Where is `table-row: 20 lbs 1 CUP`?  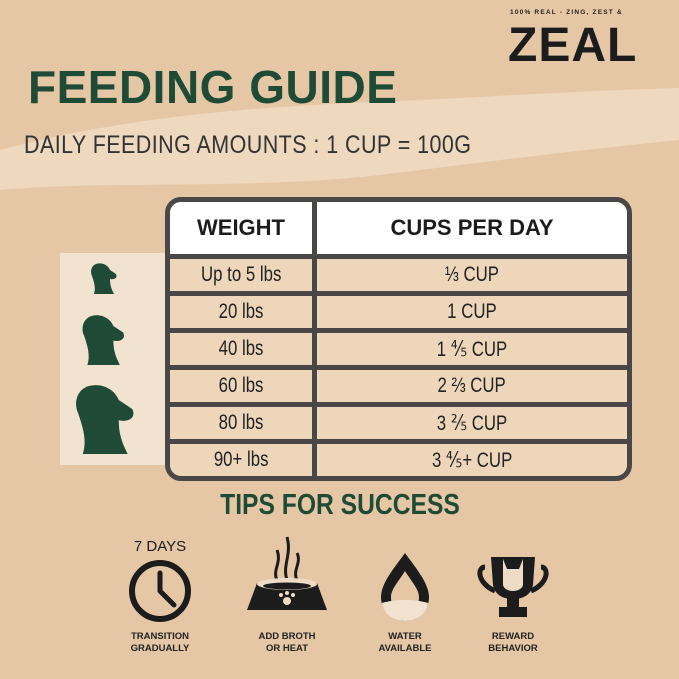 table-row: 20 lbs 1 CUP is located at coordinates (398, 314).